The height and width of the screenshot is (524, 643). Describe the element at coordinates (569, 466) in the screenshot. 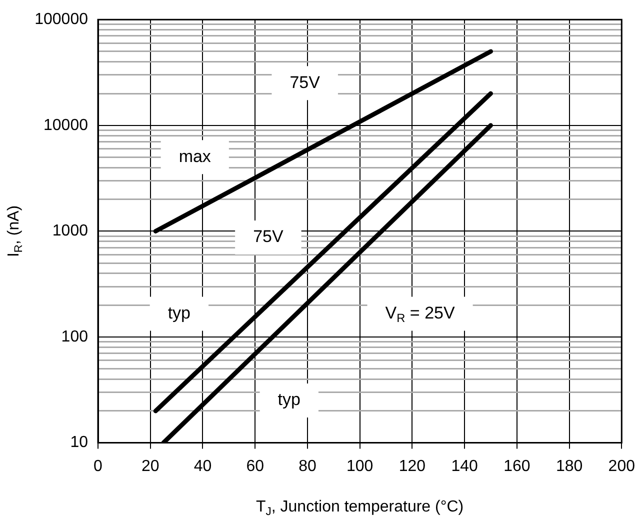

I see `x-tick-label: 180` at that location.